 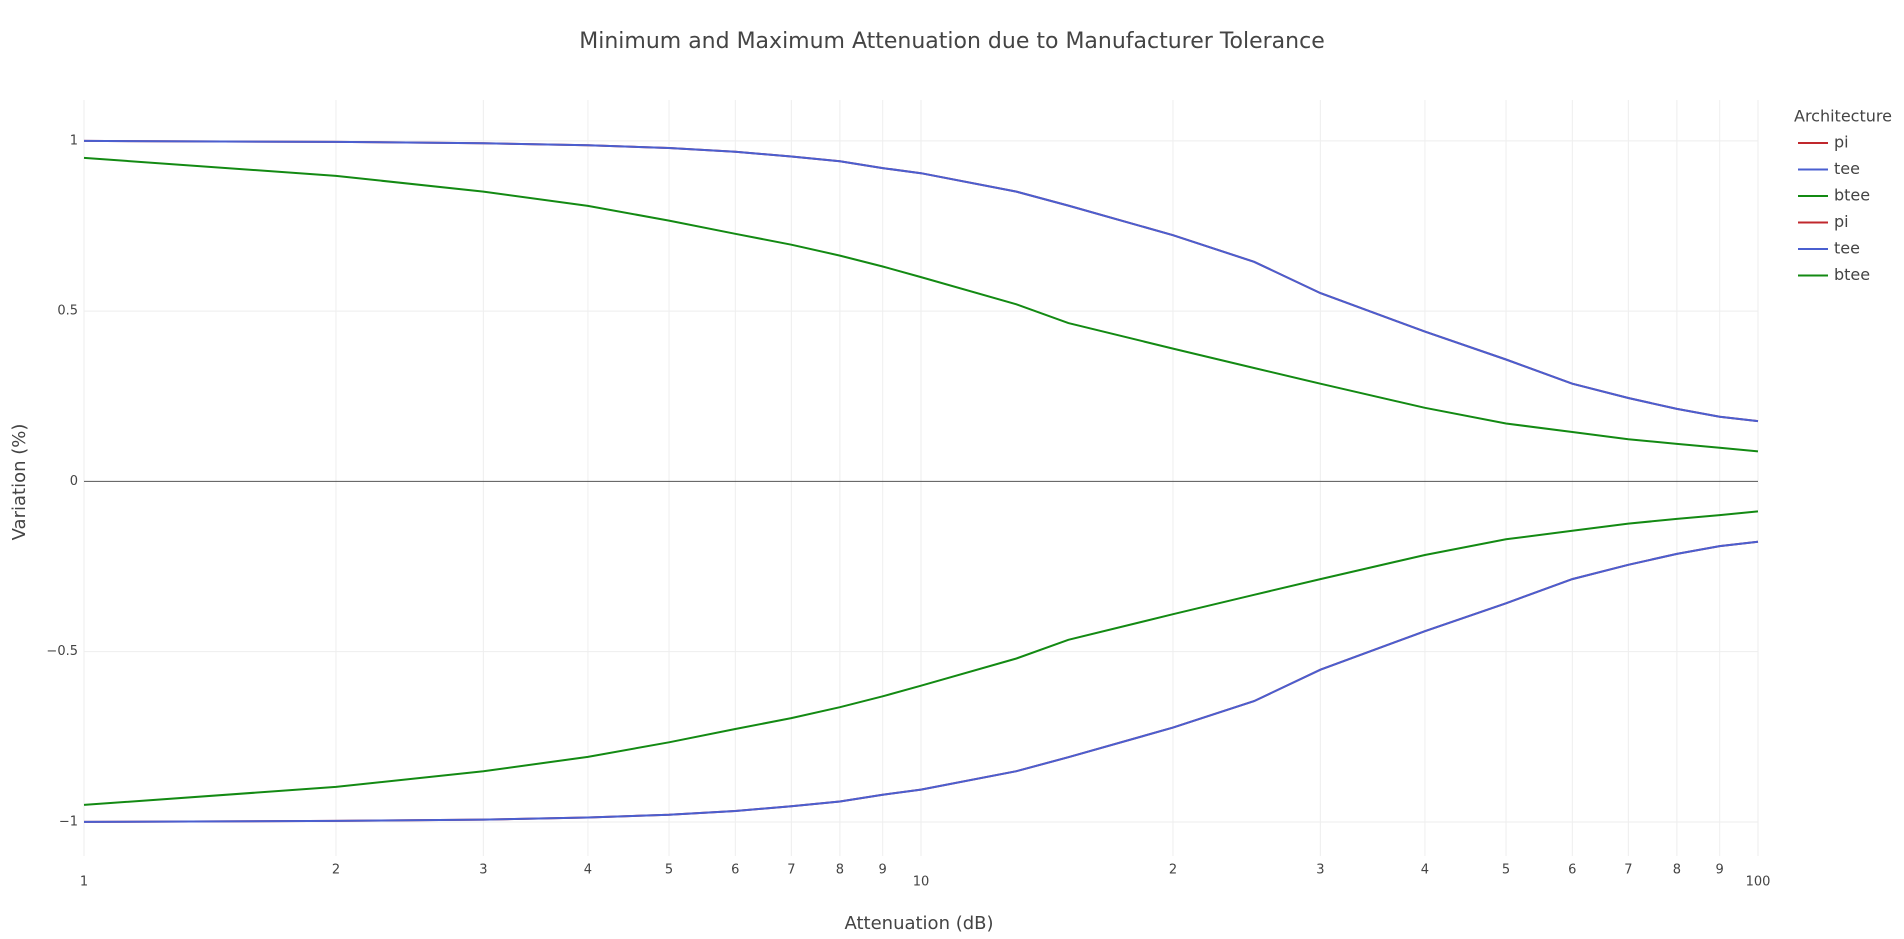 What do you see at coordinates (74, 481) in the screenshot?
I see `y-tick-label: 0` at bounding box center [74, 481].